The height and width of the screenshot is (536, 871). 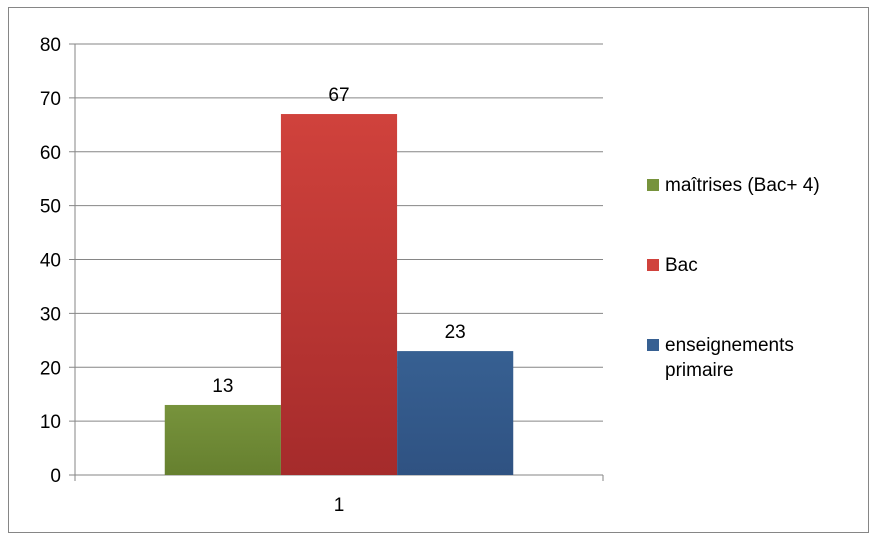 What do you see at coordinates (222, 386) in the screenshot?
I see `data-label: 13` at bounding box center [222, 386].